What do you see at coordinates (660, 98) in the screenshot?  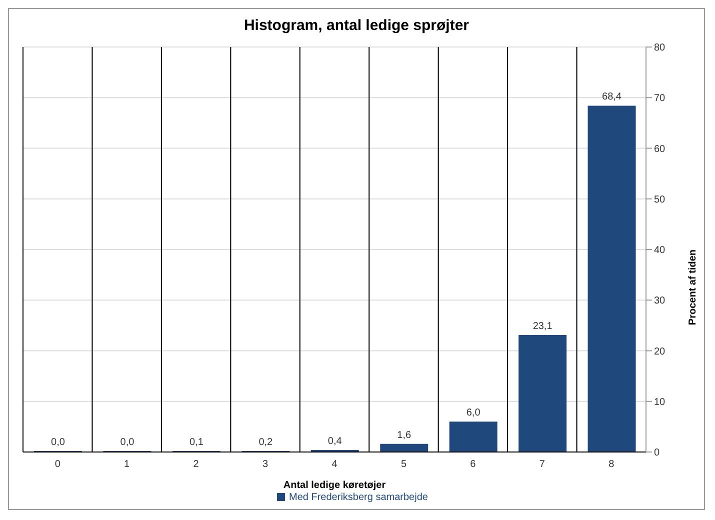 I see `y-tick-label: 70` at bounding box center [660, 98].